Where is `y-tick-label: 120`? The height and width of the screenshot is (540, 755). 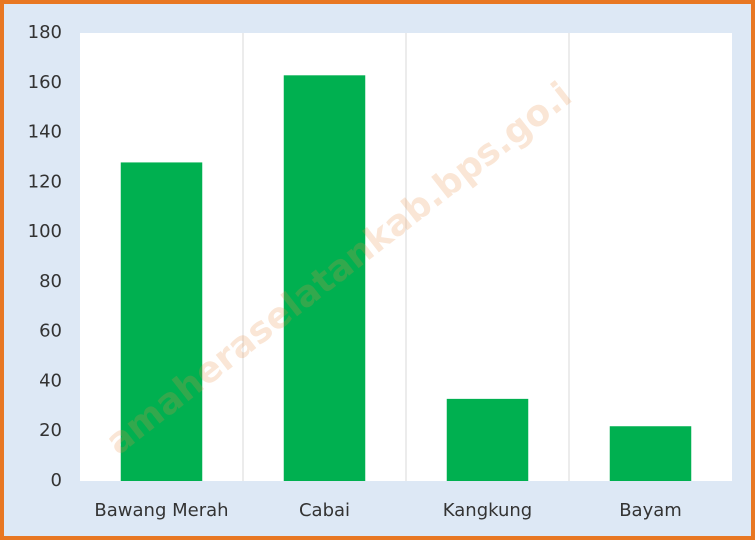 y-tick-label: 120 is located at coordinates (45, 181).